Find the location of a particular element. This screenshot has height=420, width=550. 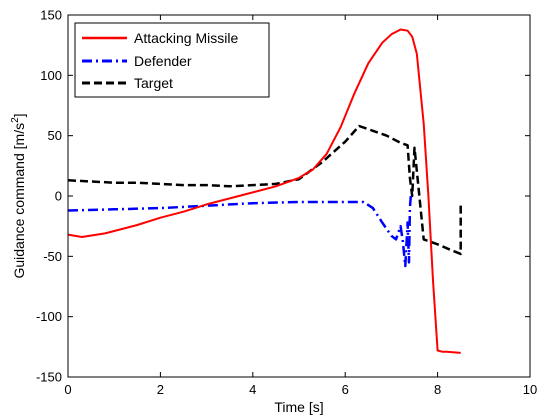

y-axis-label: Guidance command [m/s2] is located at coordinates (18, 195).